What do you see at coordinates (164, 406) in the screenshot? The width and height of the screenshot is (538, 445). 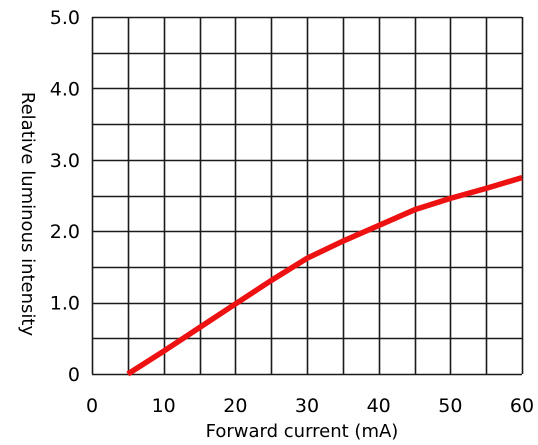 I see `x-tick-label: 10` at bounding box center [164, 406].